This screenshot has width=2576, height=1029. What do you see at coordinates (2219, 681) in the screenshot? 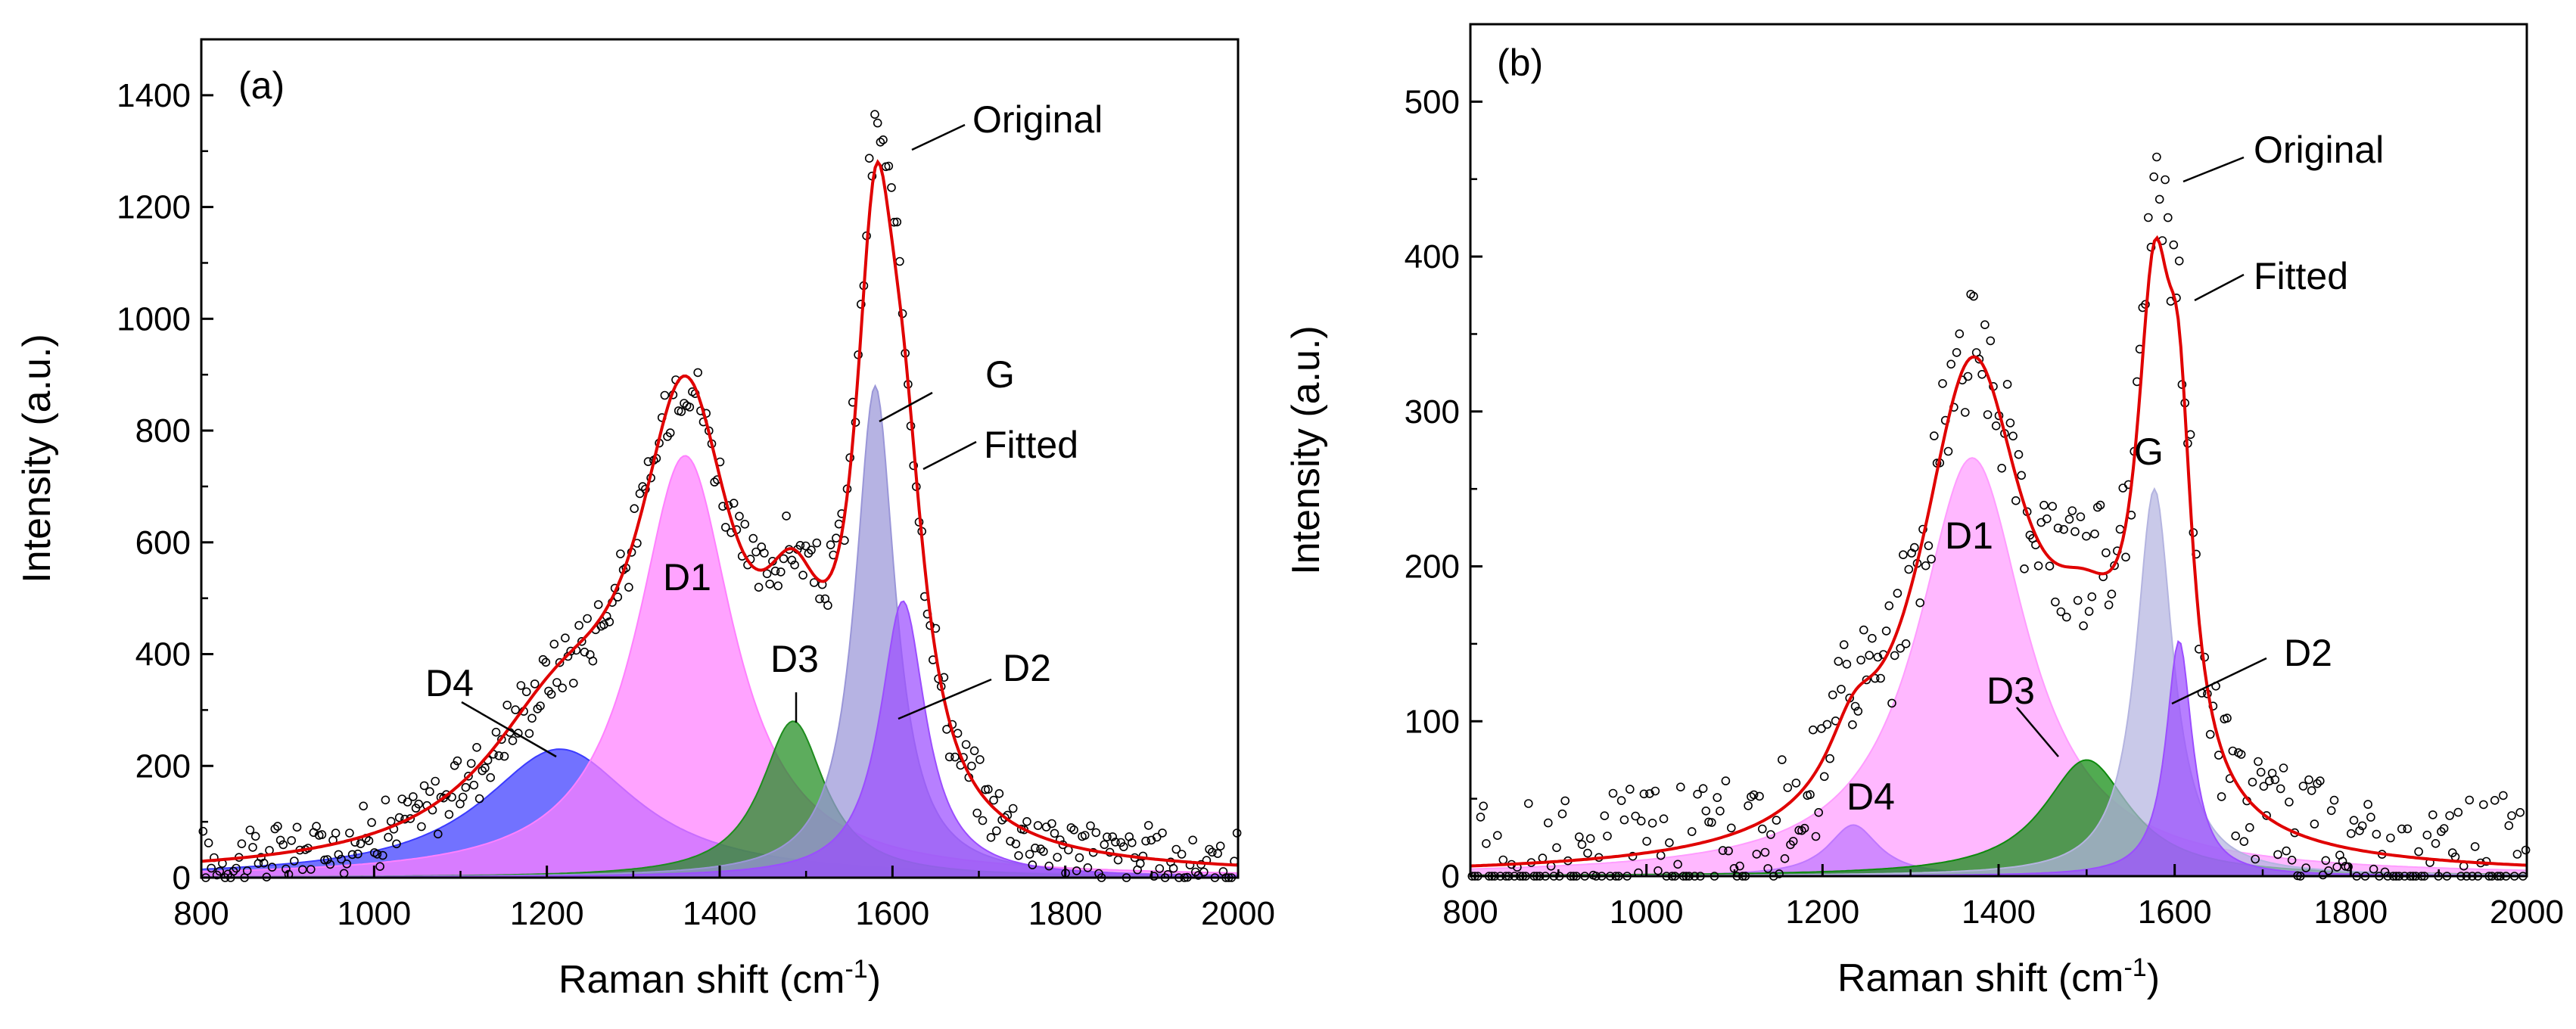
I see `panel-b-d2-leader` at bounding box center [2219, 681].